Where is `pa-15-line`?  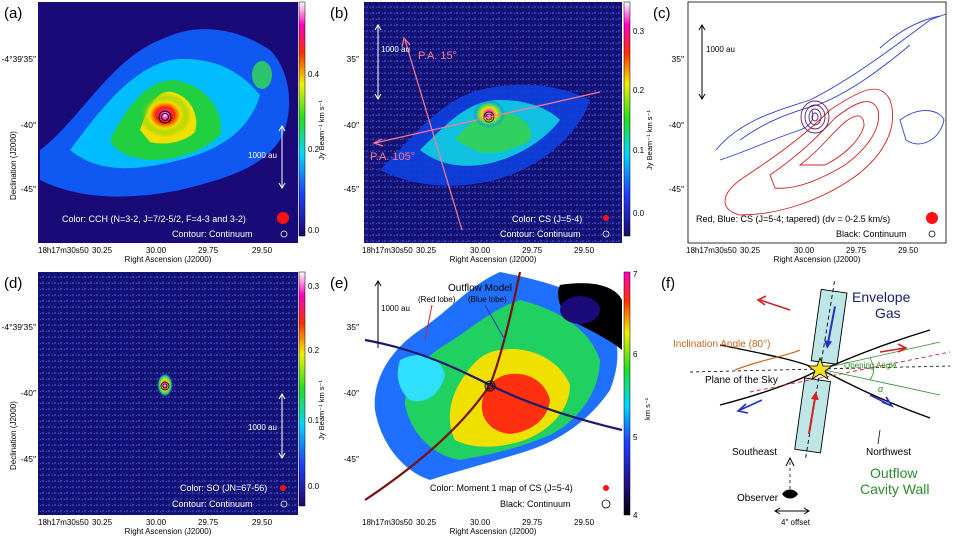 pa-15-line is located at coordinates (433, 135).